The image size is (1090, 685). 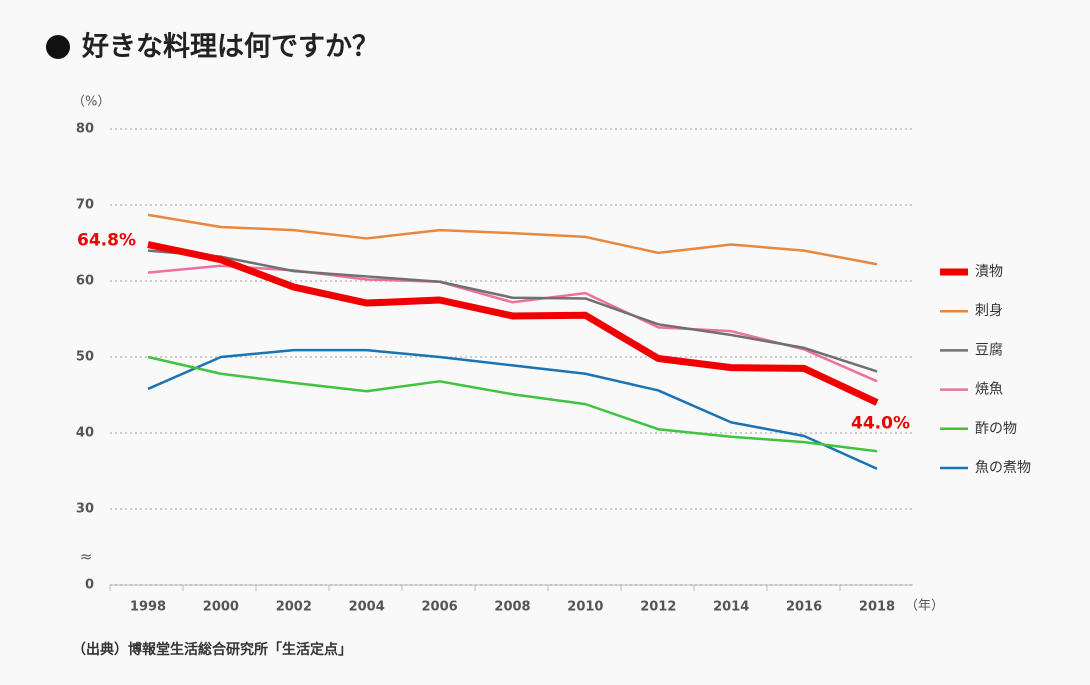 What do you see at coordinates (91, 102) in the screenshot?
I see `y-unit-label: （%）` at bounding box center [91, 102].